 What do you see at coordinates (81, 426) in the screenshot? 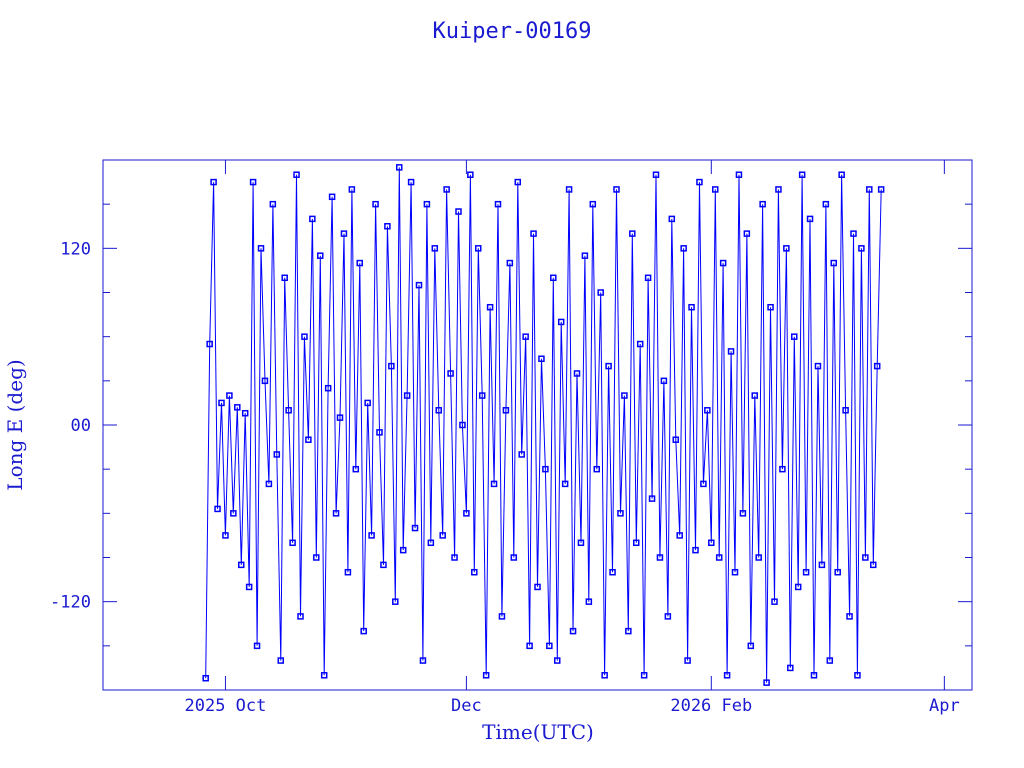
I see `y-tick-label: 00` at bounding box center [81, 426].